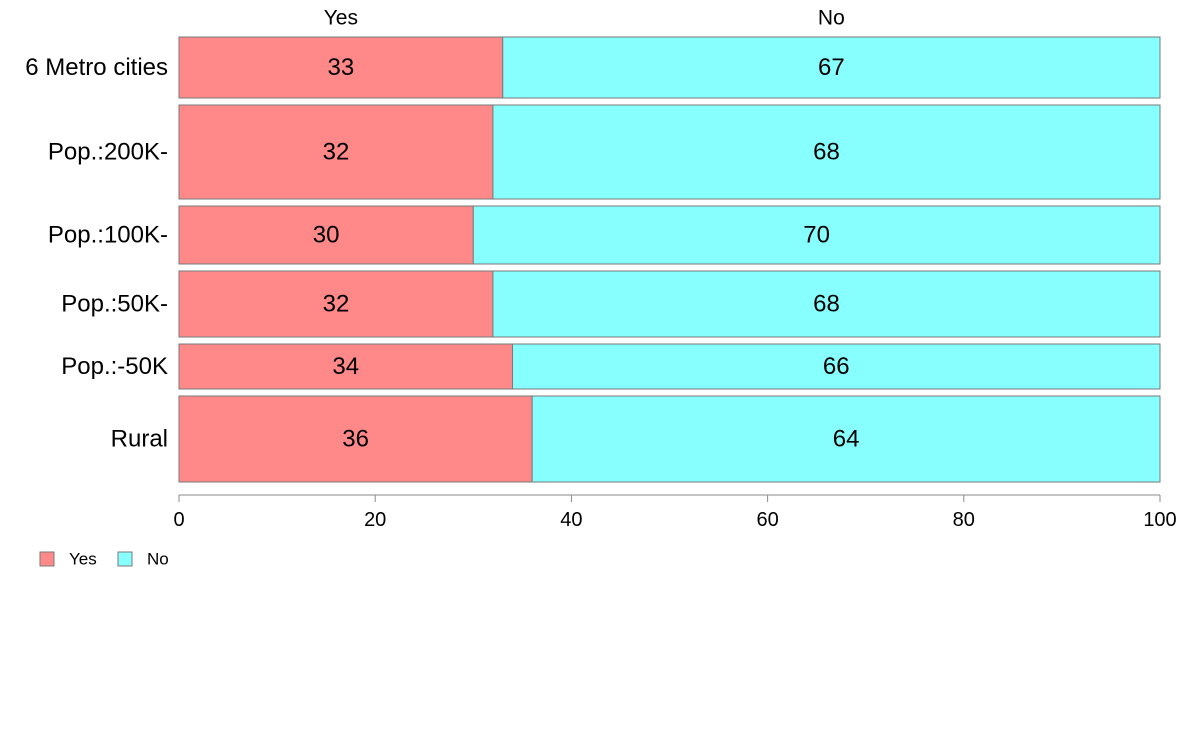  What do you see at coordinates (571, 520) in the screenshot?
I see `x-tick-label: 40` at bounding box center [571, 520].